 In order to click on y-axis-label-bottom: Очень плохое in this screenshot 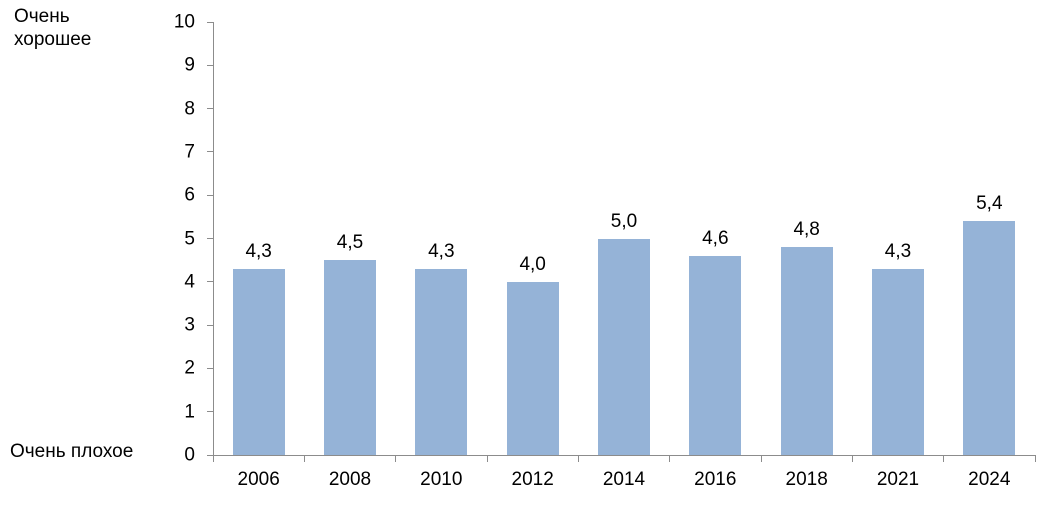, I will do `click(72, 451)`.